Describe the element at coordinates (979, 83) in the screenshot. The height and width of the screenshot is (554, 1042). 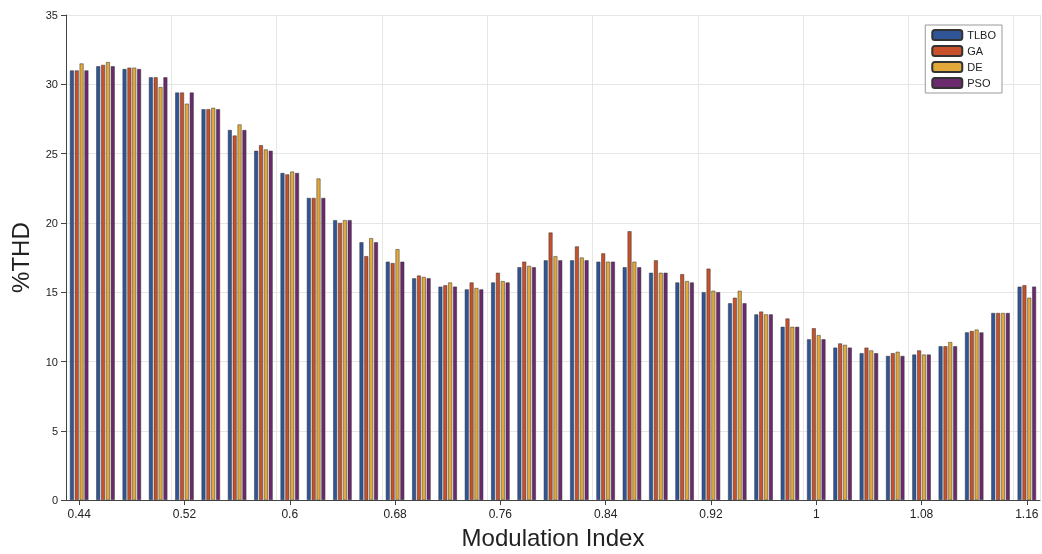
I see `legend-label: PSO` at that location.